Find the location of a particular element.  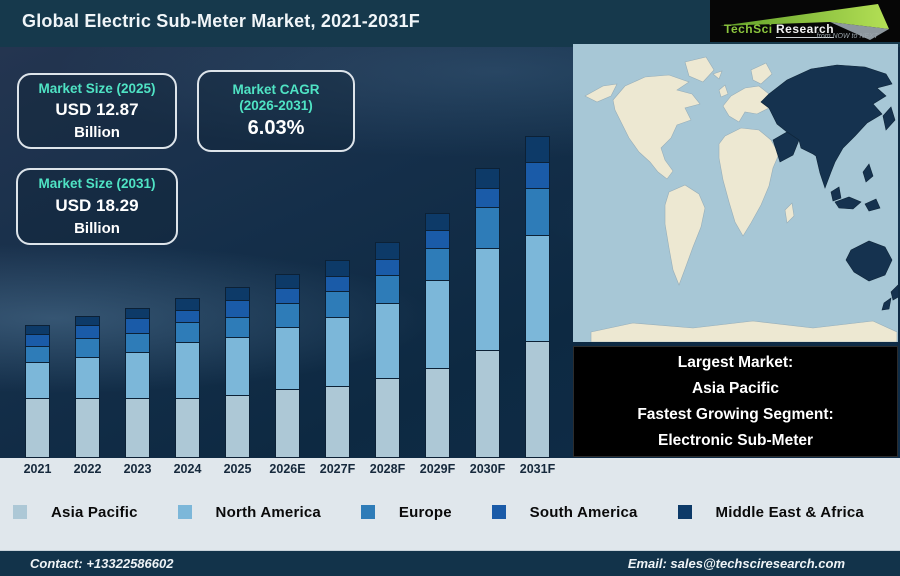

x-axis-label: 2028F is located at coordinates (387, 469).